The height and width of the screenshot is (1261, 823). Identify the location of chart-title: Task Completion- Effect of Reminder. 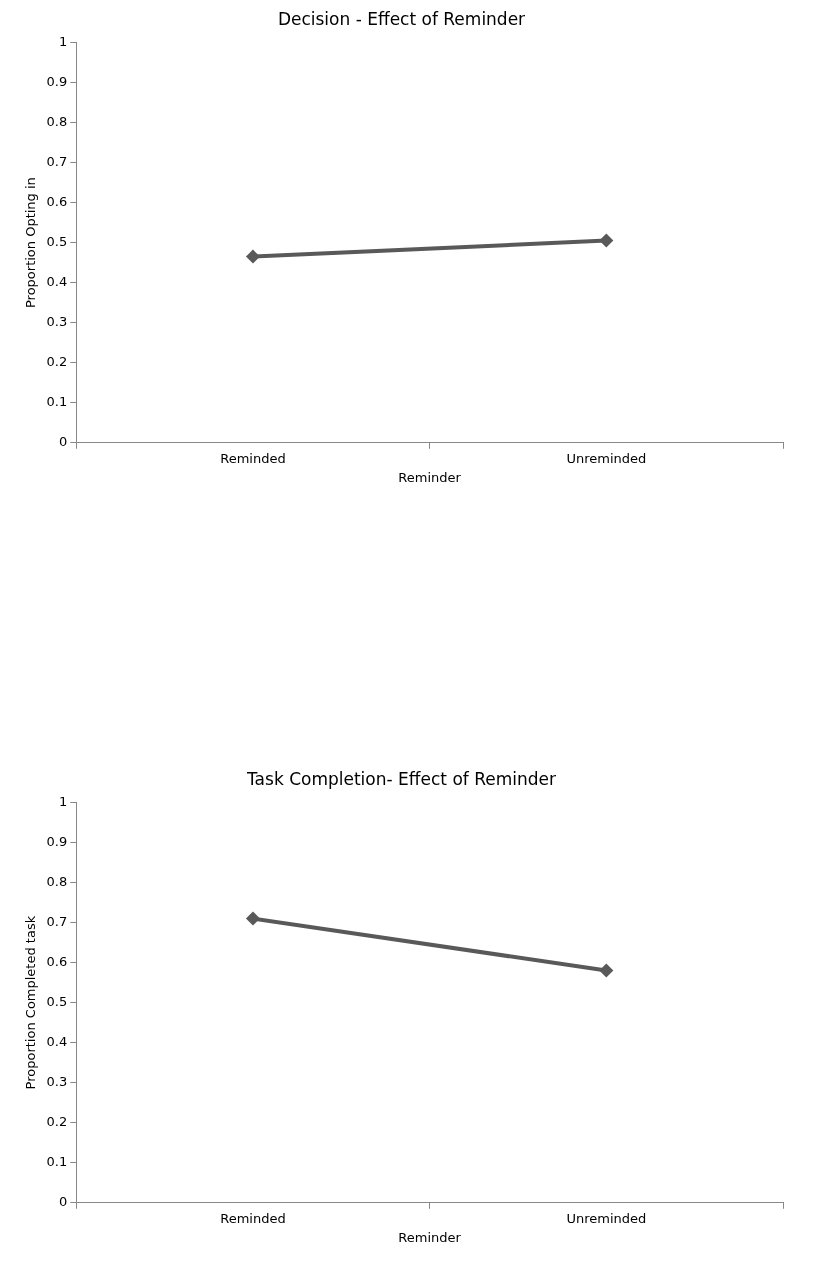
(401, 778).